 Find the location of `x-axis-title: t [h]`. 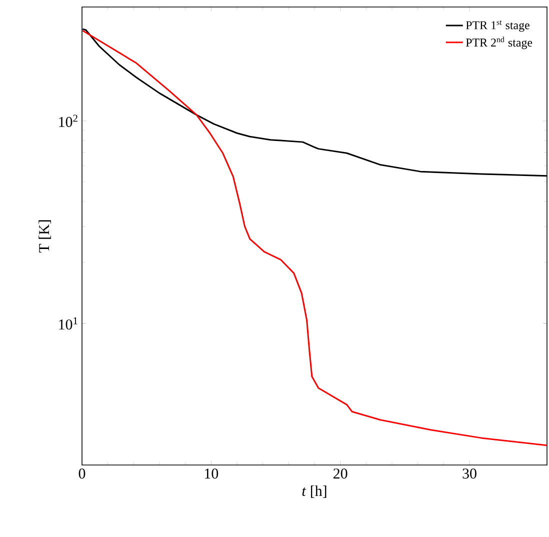

x-axis-title: t [h] is located at coordinates (314, 491).